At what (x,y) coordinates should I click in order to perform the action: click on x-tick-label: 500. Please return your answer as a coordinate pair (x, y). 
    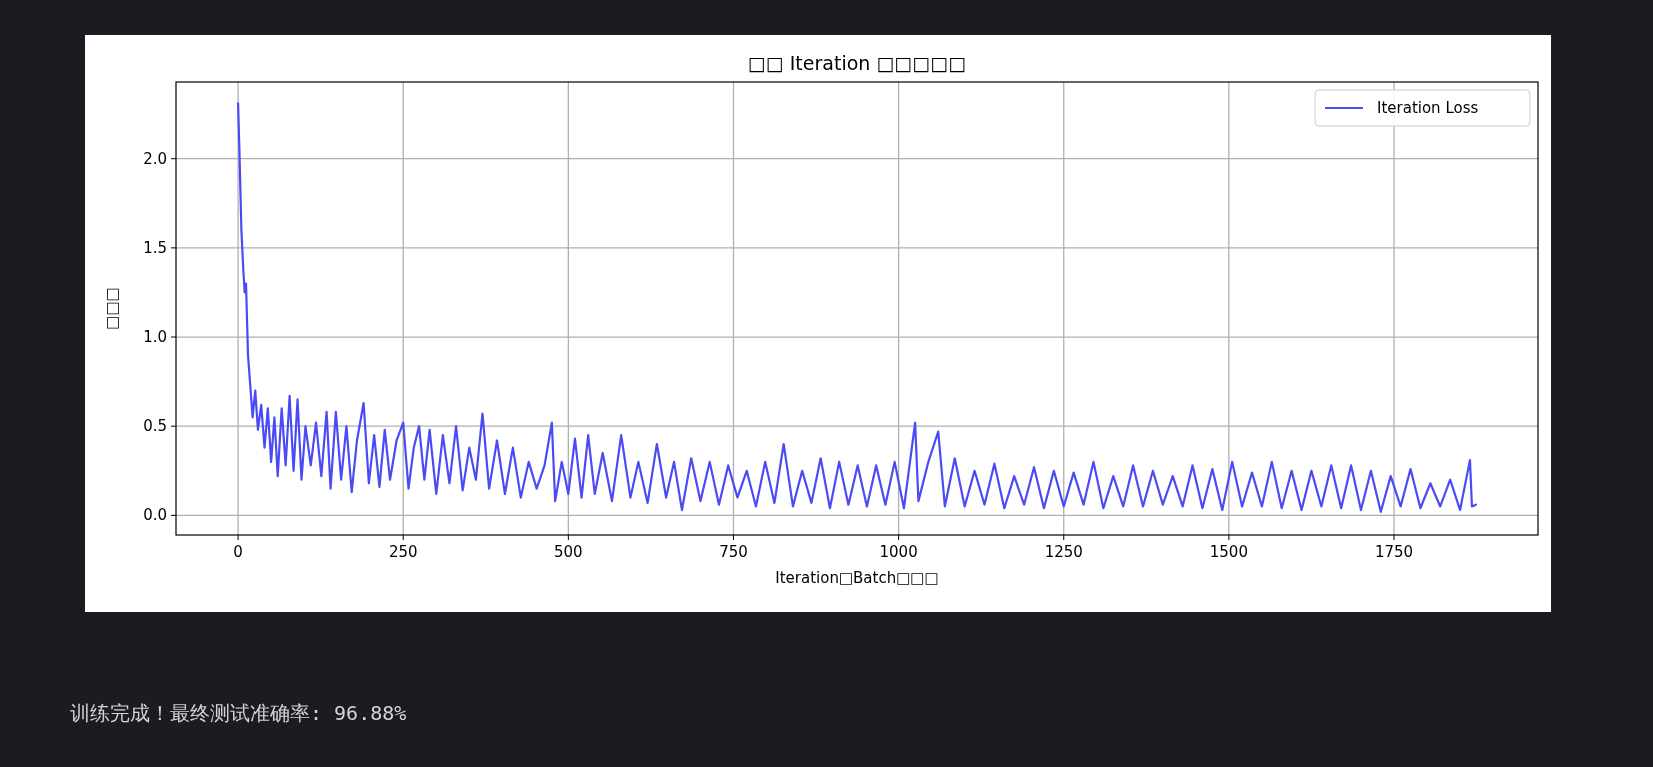
    Looking at the image, I should click on (568, 552).